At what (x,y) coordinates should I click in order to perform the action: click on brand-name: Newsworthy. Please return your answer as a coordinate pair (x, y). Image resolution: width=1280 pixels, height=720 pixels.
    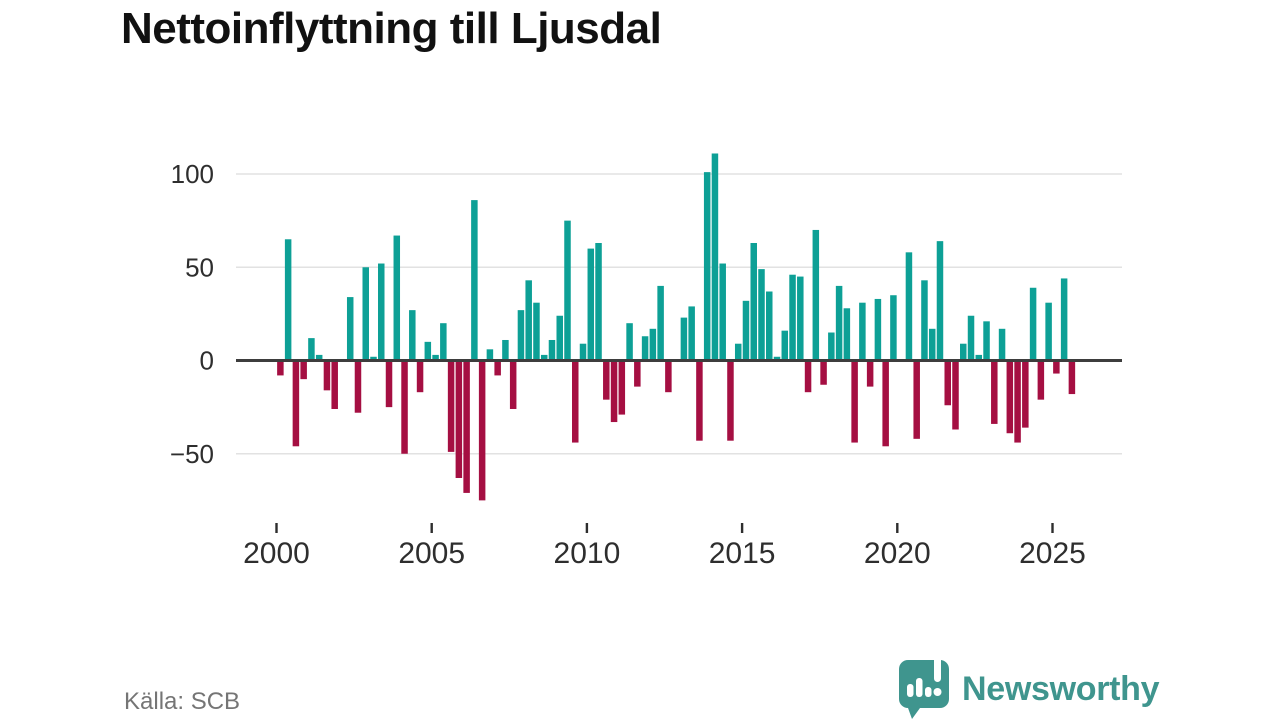
    Looking at the image, I should click on (1061, 688).